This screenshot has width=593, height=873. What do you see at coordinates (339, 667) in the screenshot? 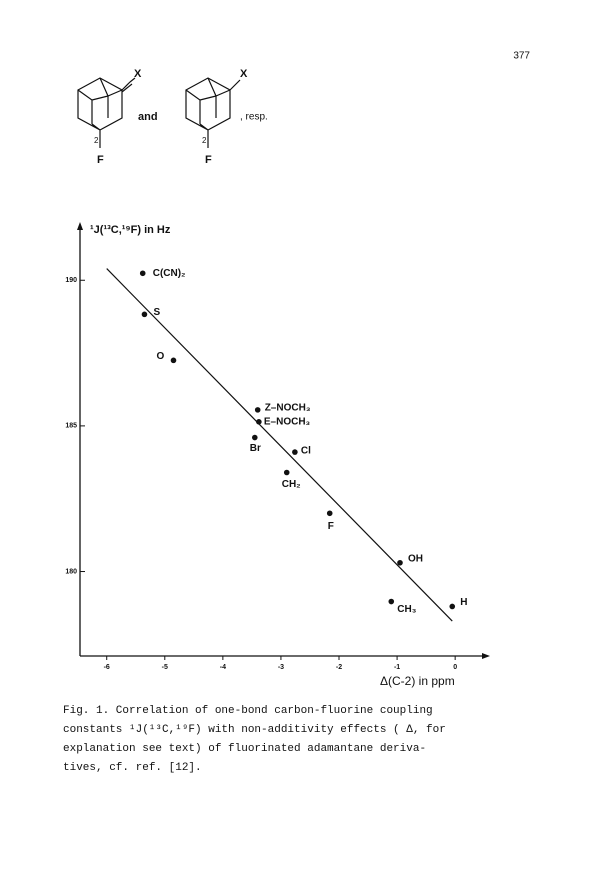
I see `x-tick-label: -2` at bounding box center [339, 667].